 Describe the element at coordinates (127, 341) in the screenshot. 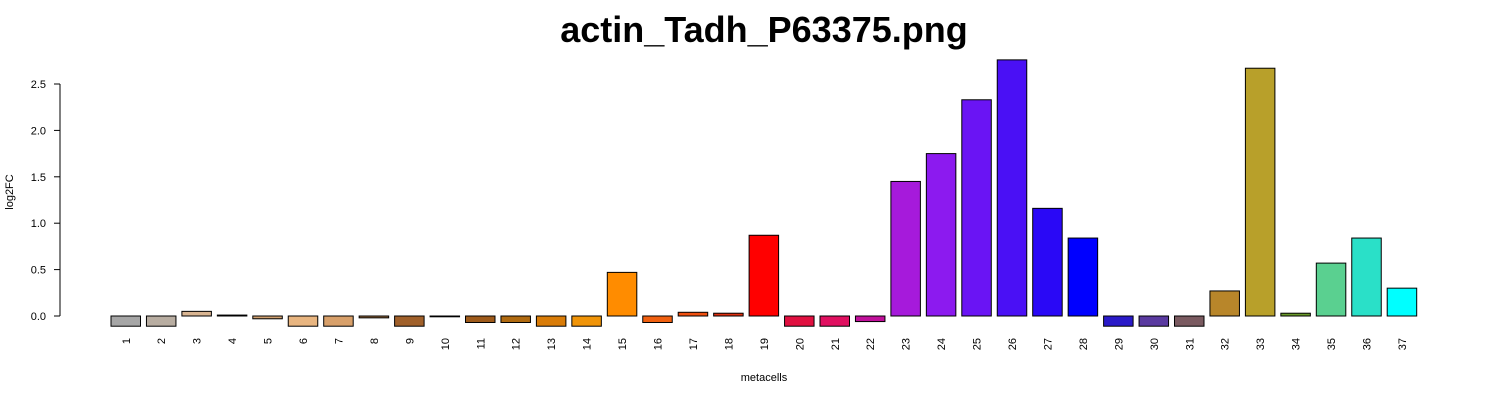

I see `x-tick-label: 1` at that location.